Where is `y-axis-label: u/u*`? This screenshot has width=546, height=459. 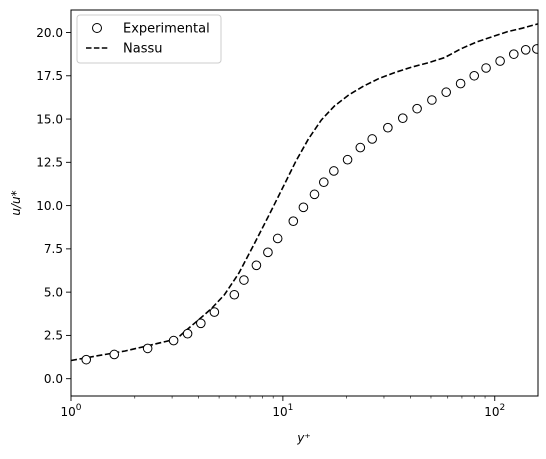 y-axis-label: u/u* is located at coordinates (16, 202).